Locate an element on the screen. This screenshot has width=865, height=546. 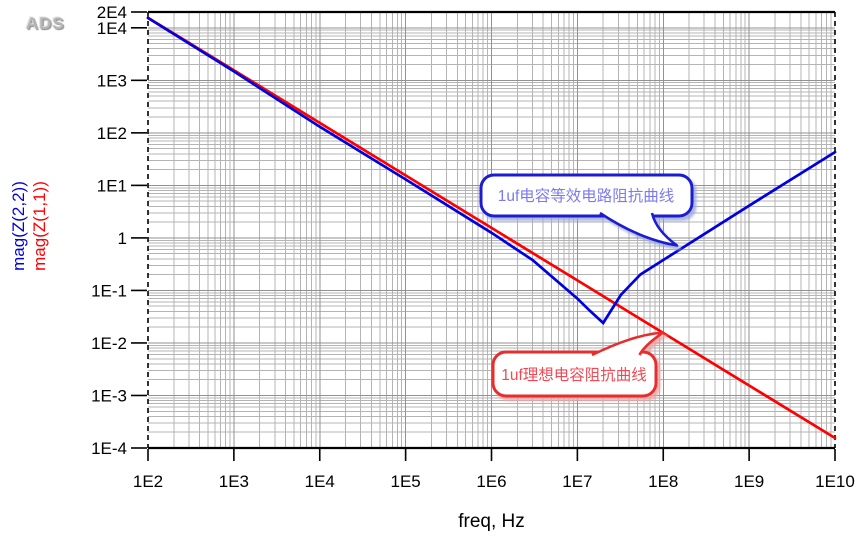
callout-equivalent-circuit-text: 1uf电容等效电路阻抗曲线 is located at coordinates (586, 196).